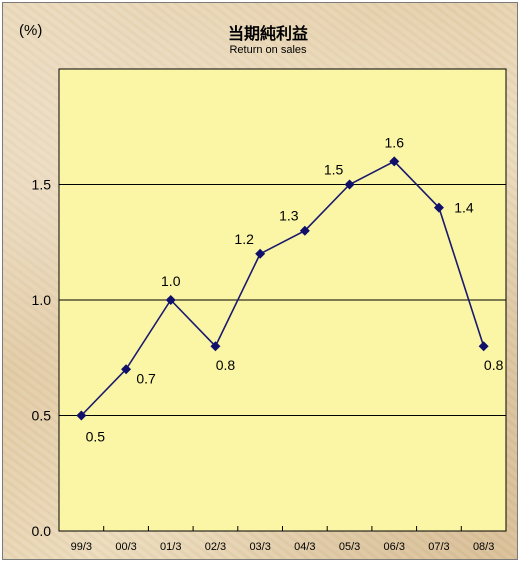 This screenshot has height=566, width=521. What do you see at coordinates (304, 547) in the screenshot?
I see `x-tick-label: 04/3` at bounding box center [304, 547].